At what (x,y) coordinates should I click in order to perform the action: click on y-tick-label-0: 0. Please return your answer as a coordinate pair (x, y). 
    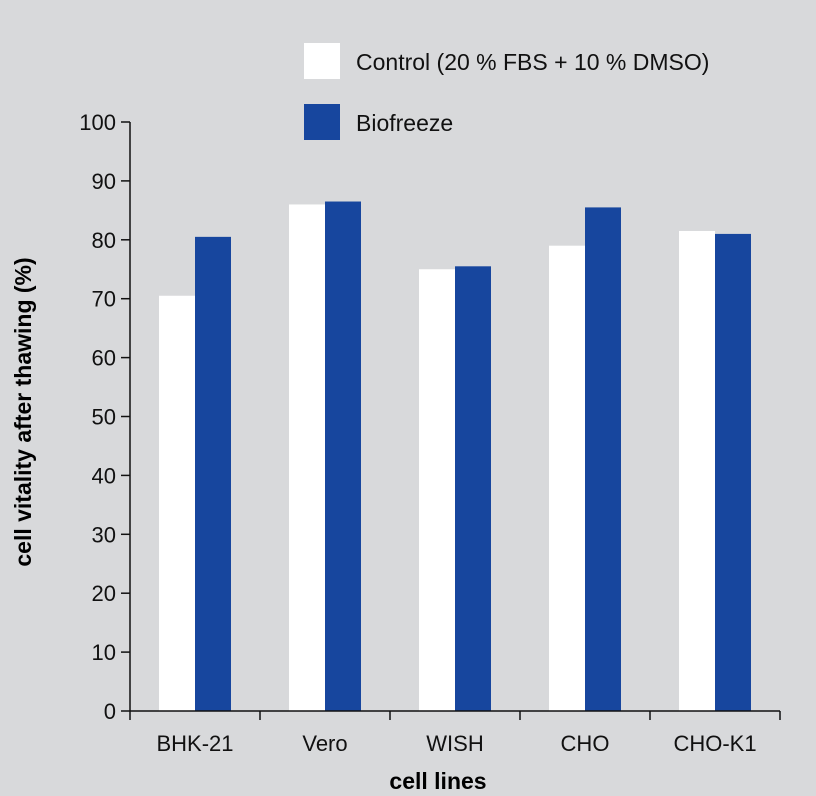
    Looking at the image, I should click on (110, 711).